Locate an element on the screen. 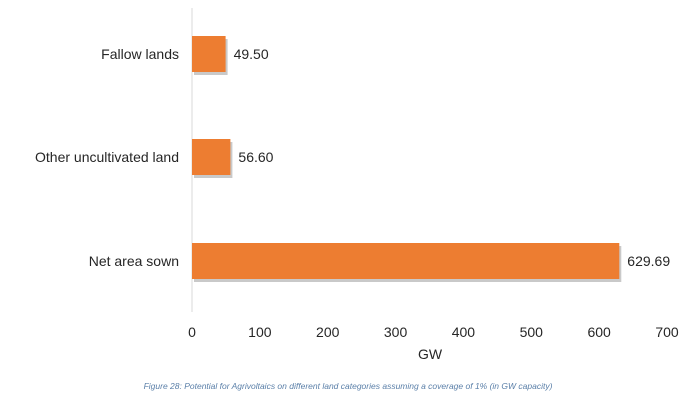  x-axis-ticks: 0 100 200 300 400 500 600 700 is located at coordinates (433, 332).